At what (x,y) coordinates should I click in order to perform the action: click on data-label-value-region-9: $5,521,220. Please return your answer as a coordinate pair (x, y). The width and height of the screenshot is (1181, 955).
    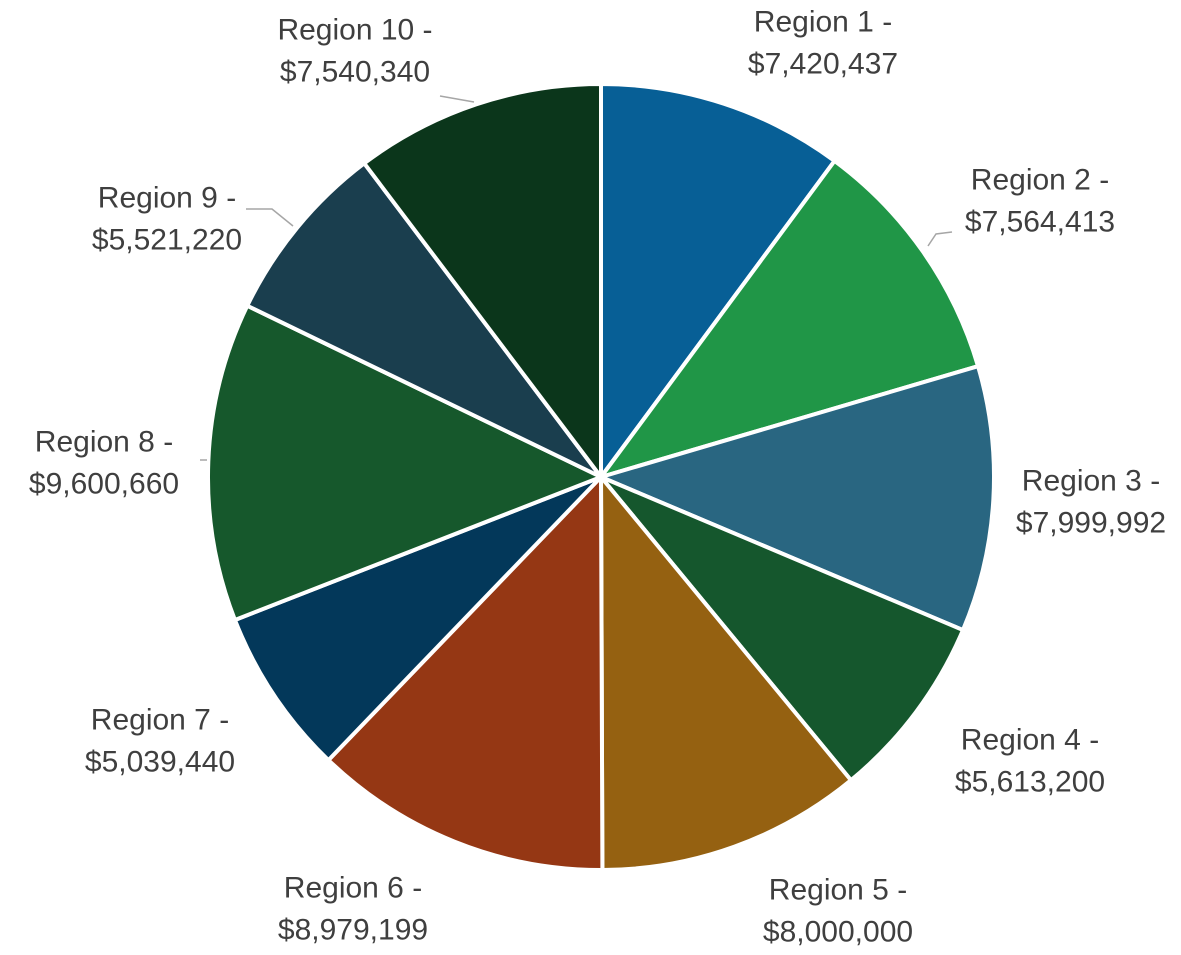
    Looking at the image, I should click on (167, 240).